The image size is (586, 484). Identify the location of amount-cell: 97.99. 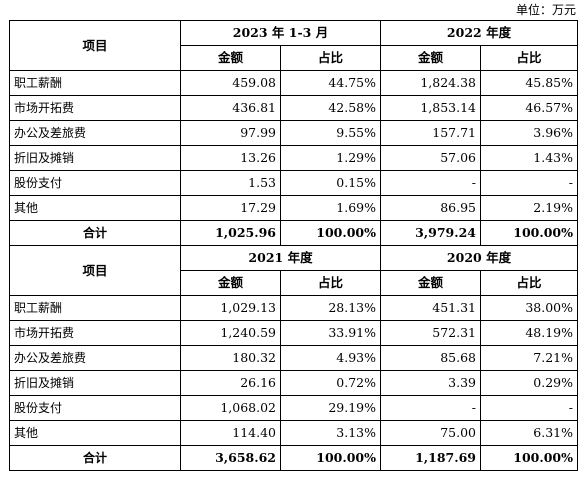
(230, 133).